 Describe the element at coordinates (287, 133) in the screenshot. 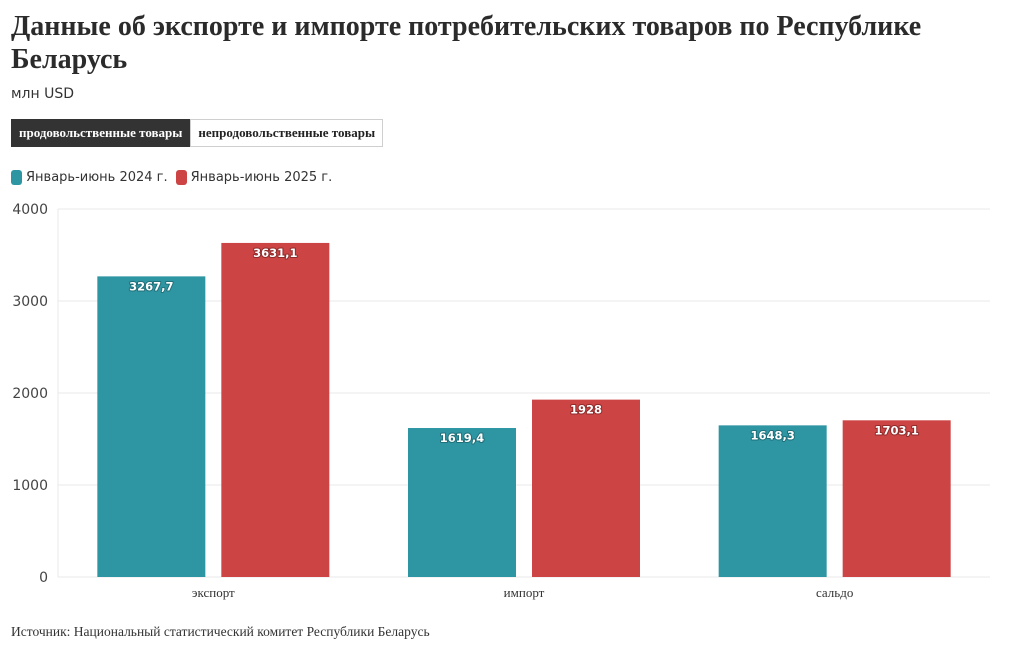

I see `tab-non-food-goods: непродовольственные товары` at that location.